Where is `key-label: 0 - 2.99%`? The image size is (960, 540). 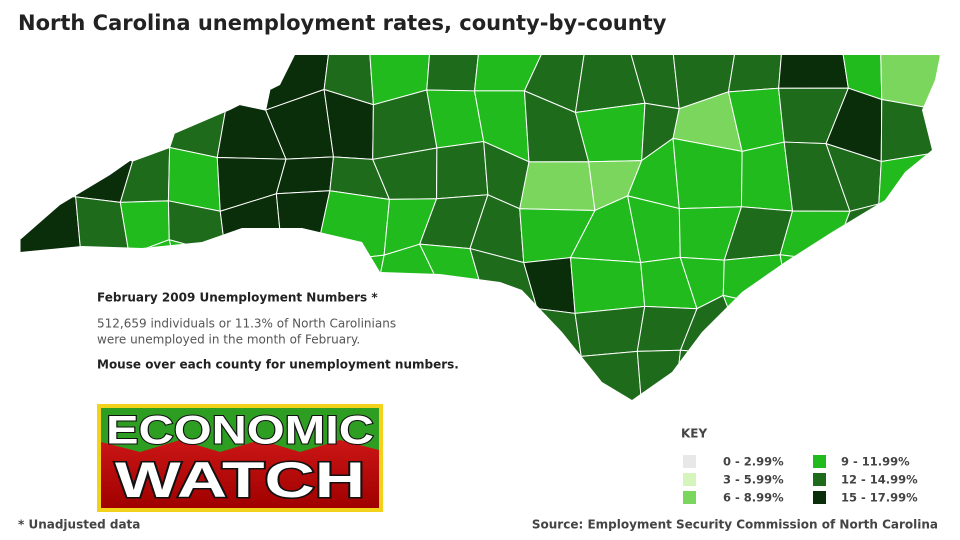 key-label: 0 - 2.99% is located at coordinates (753, 462).